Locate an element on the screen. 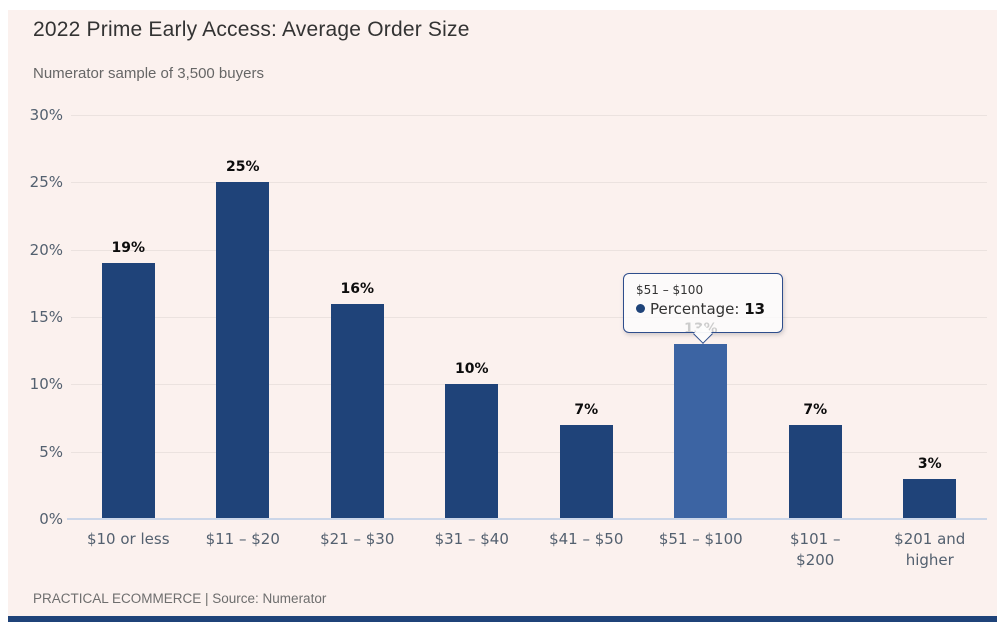 This screenshot has width=1008, height=638. bar-slot: 16% is located at coordinates (357, 317).